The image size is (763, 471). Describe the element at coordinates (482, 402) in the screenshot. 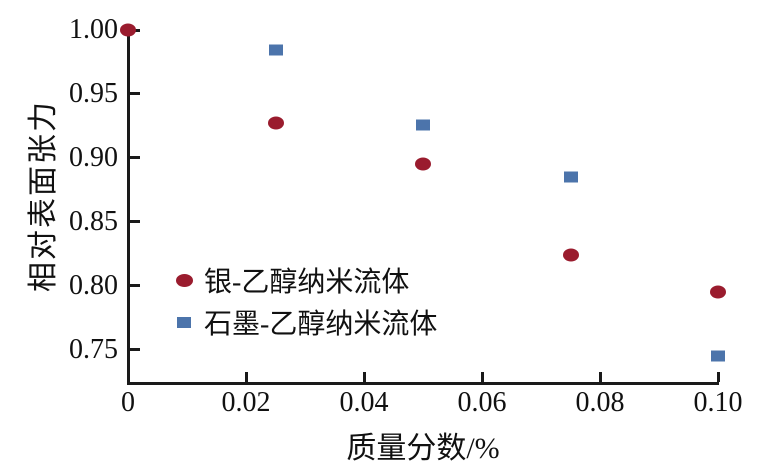

I see `x-tick-label: 0.06` at that location.